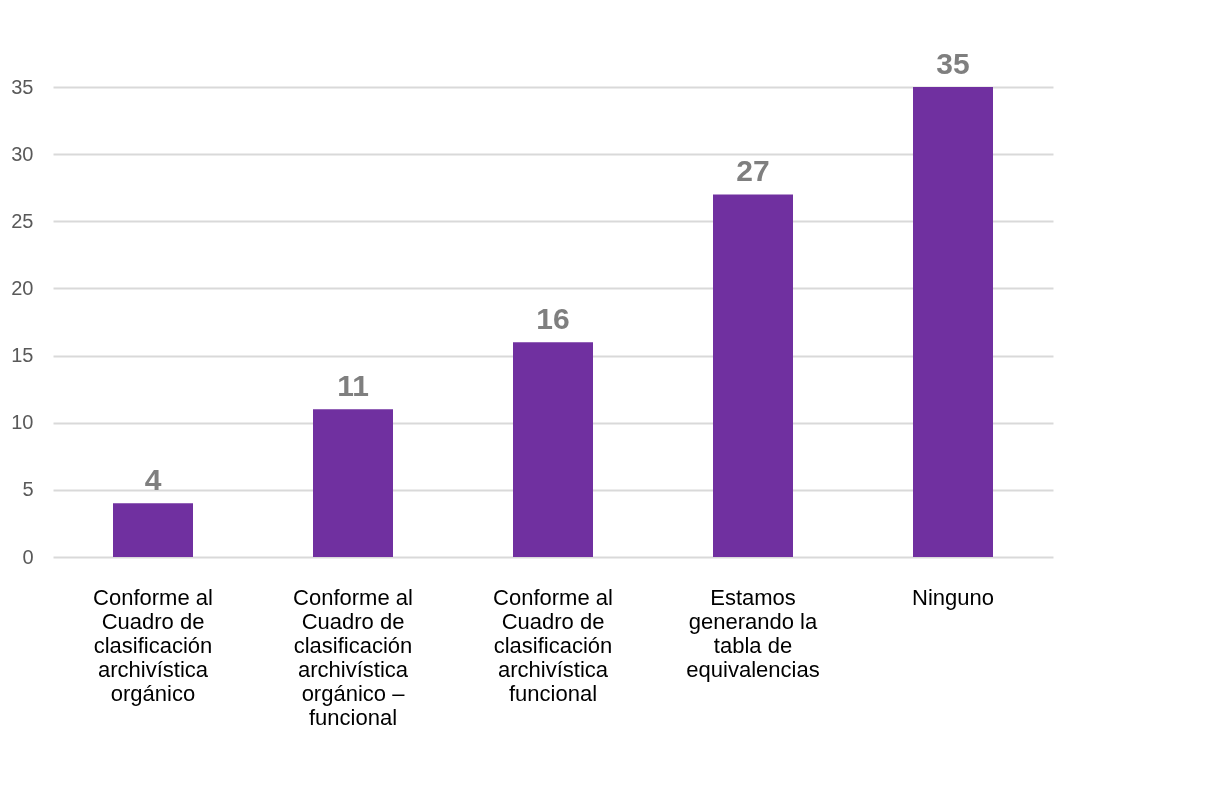 The image size is (1228, 788). Describe the element at coordinates (353, 386) in the screenshot. I see `data-label: 11` at that location.